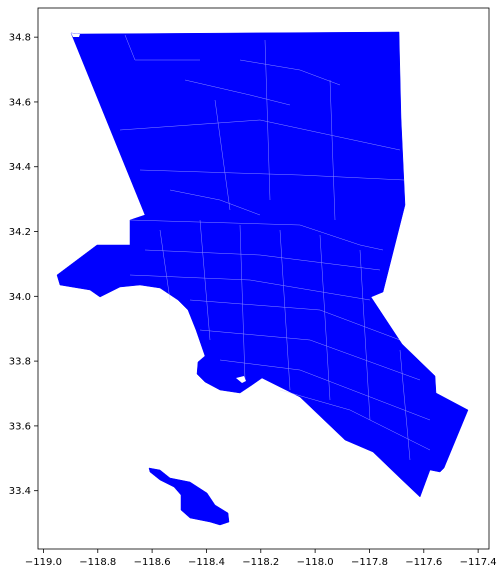  What do you see at coordinates (97, 562) in the screenshot?
I see `x-tick-label: −118.8` at bounding box center [97, 562].